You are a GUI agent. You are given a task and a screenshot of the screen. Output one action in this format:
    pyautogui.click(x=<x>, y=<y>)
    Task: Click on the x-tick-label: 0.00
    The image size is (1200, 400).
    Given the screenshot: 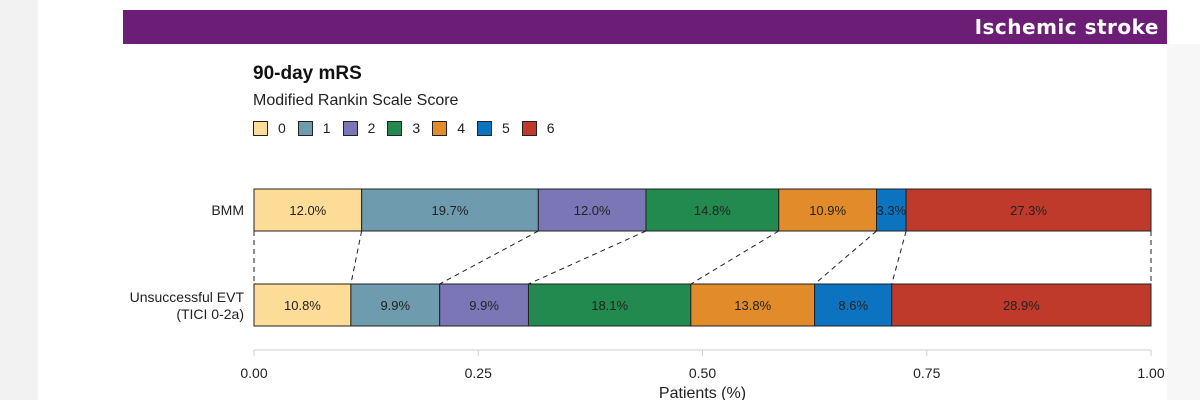 What is the action you would take?
    pyautogui.click(x=253, y=373)
    